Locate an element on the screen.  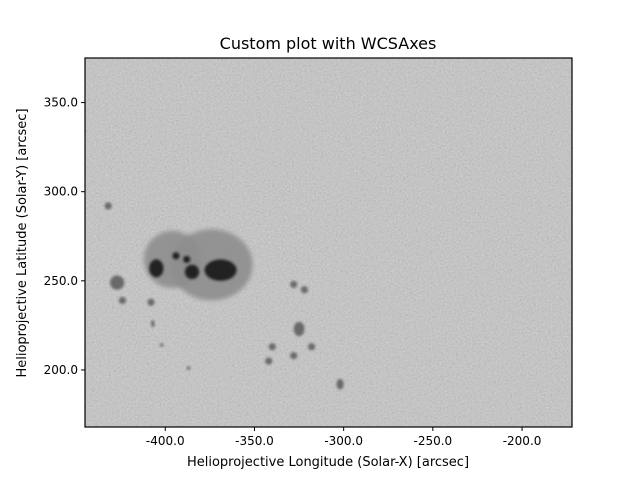
x-tick-label: -200.0 is located at coordinates (522, 441).